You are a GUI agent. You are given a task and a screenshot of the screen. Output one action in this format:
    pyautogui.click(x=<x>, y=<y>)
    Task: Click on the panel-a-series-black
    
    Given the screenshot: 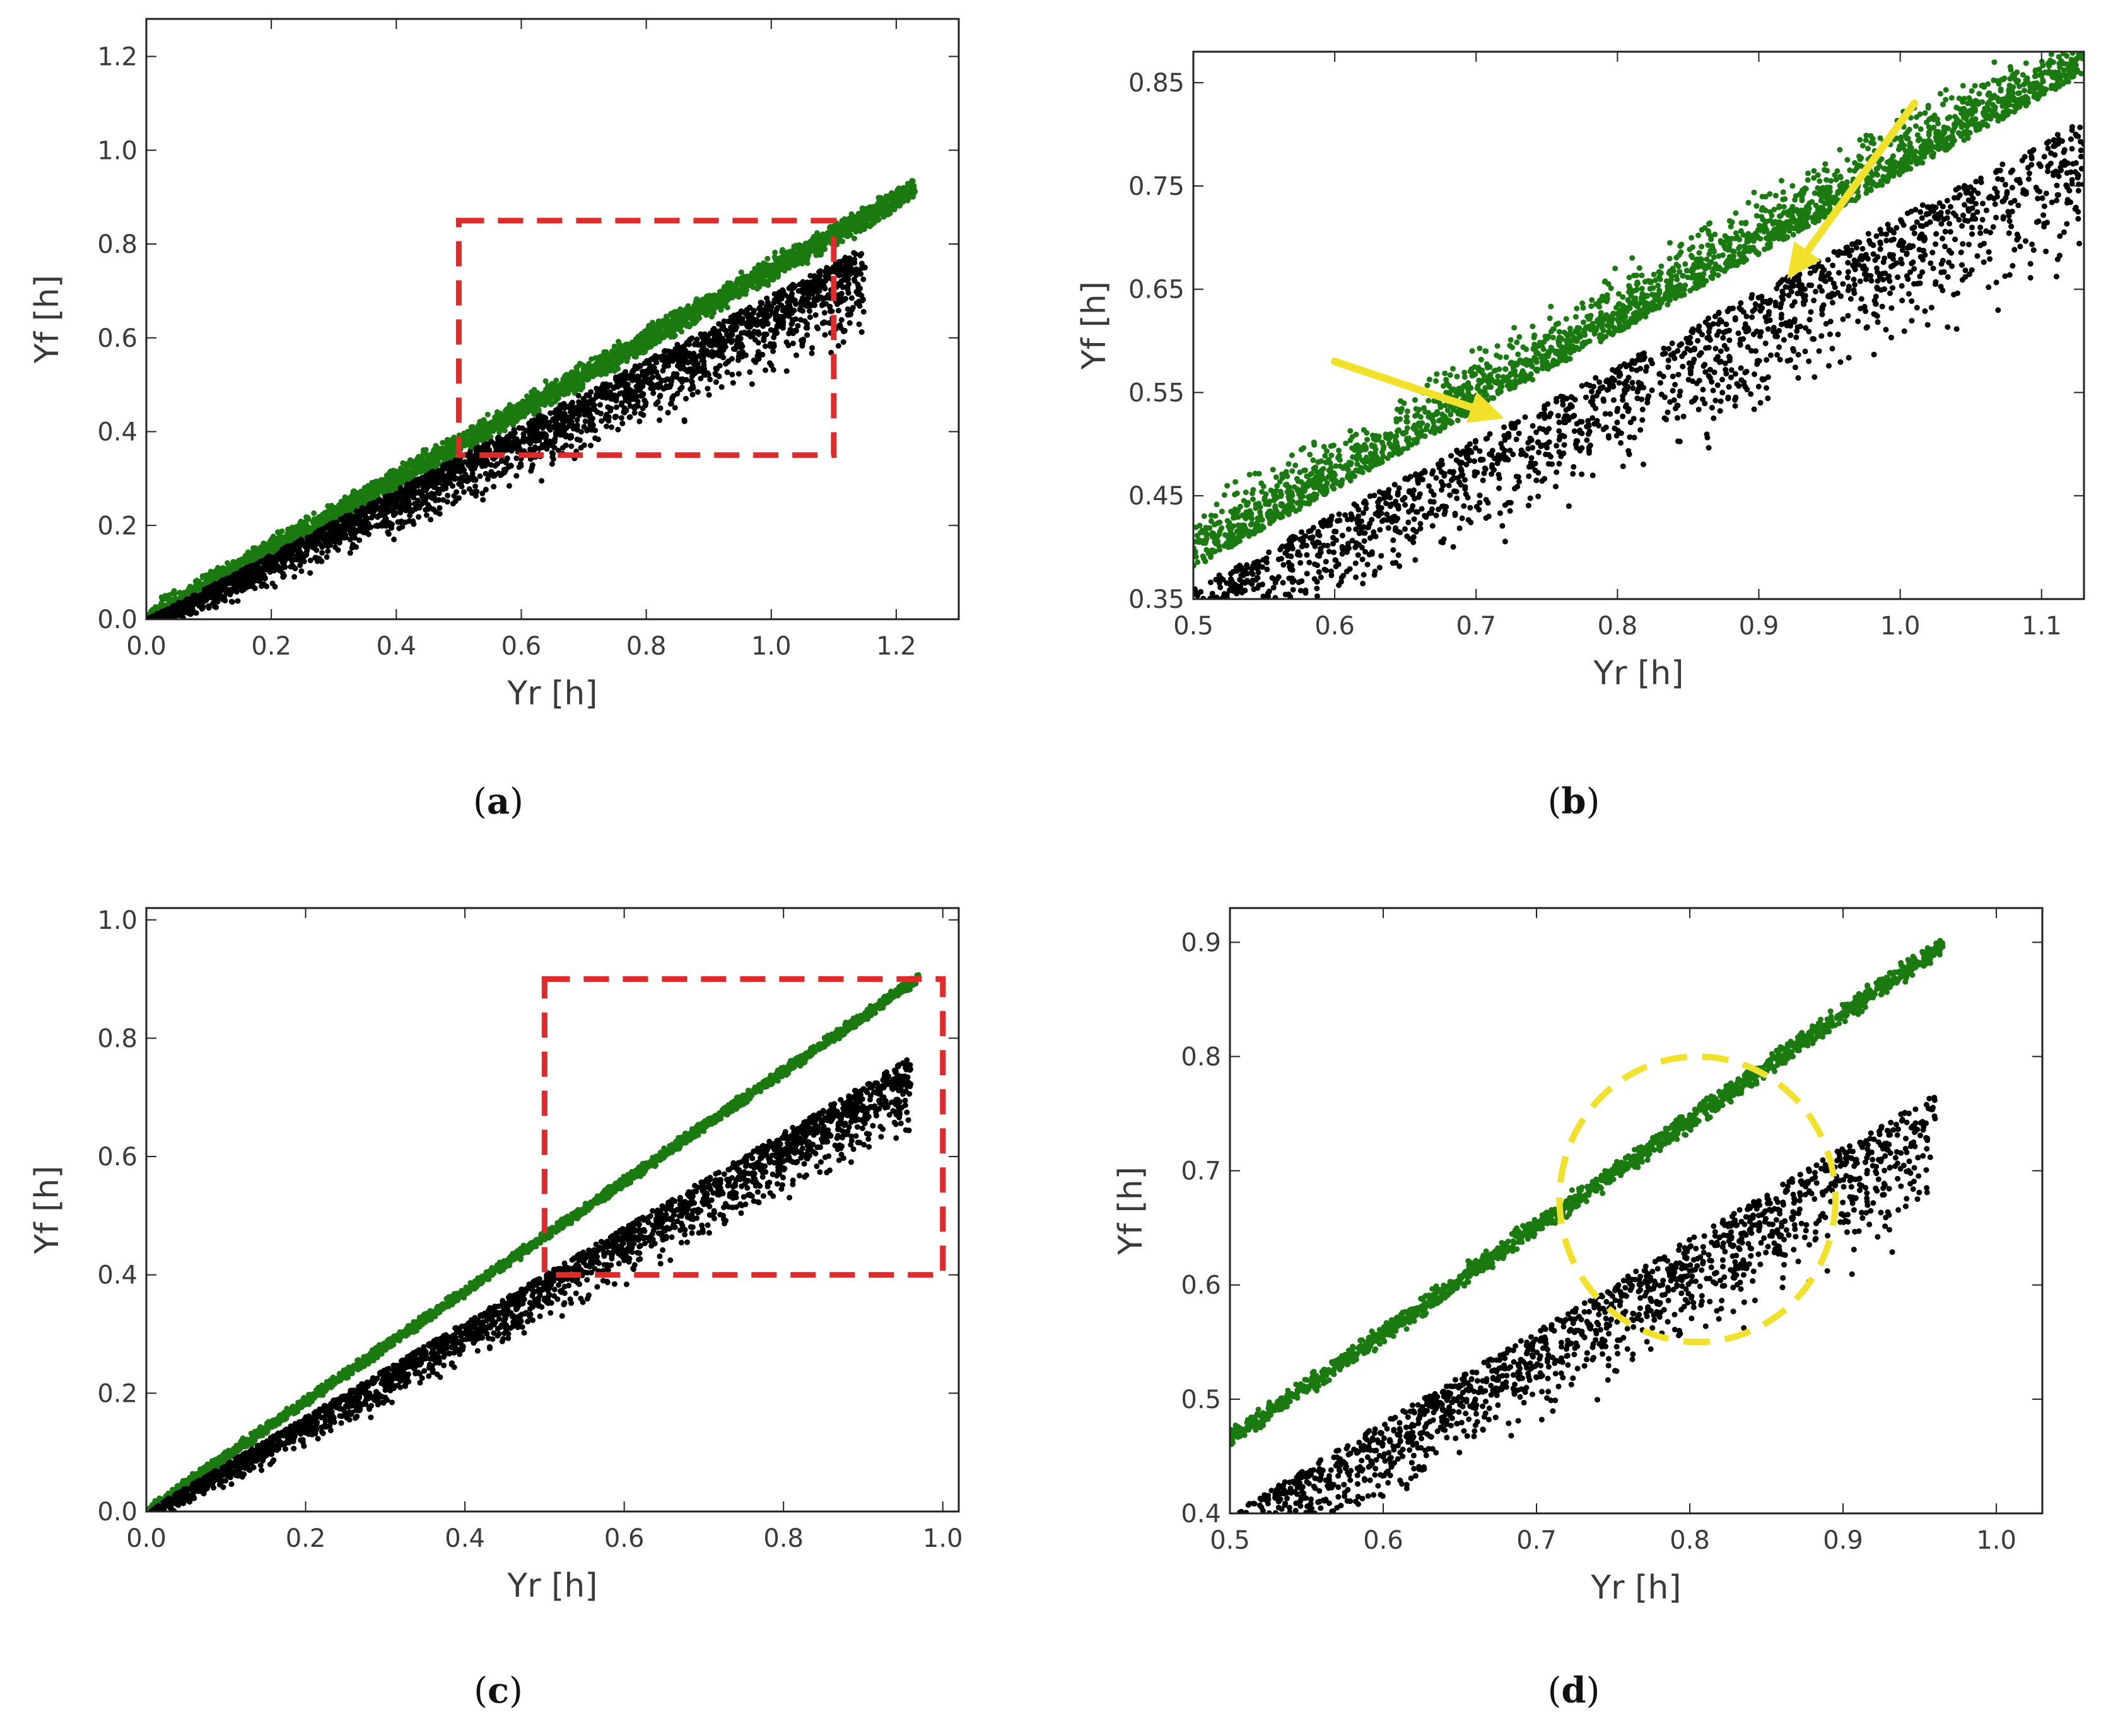 What is the action you would take?
    pyautogui.click(x=507, y=435)
    